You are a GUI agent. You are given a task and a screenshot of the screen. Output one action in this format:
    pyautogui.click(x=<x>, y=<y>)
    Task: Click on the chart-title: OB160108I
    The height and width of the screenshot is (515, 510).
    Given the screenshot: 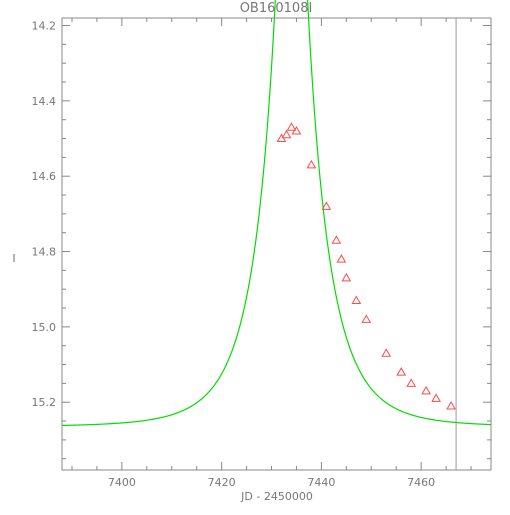 What is the action you would take?
    pyautogui.click(x=276, y=8)
    